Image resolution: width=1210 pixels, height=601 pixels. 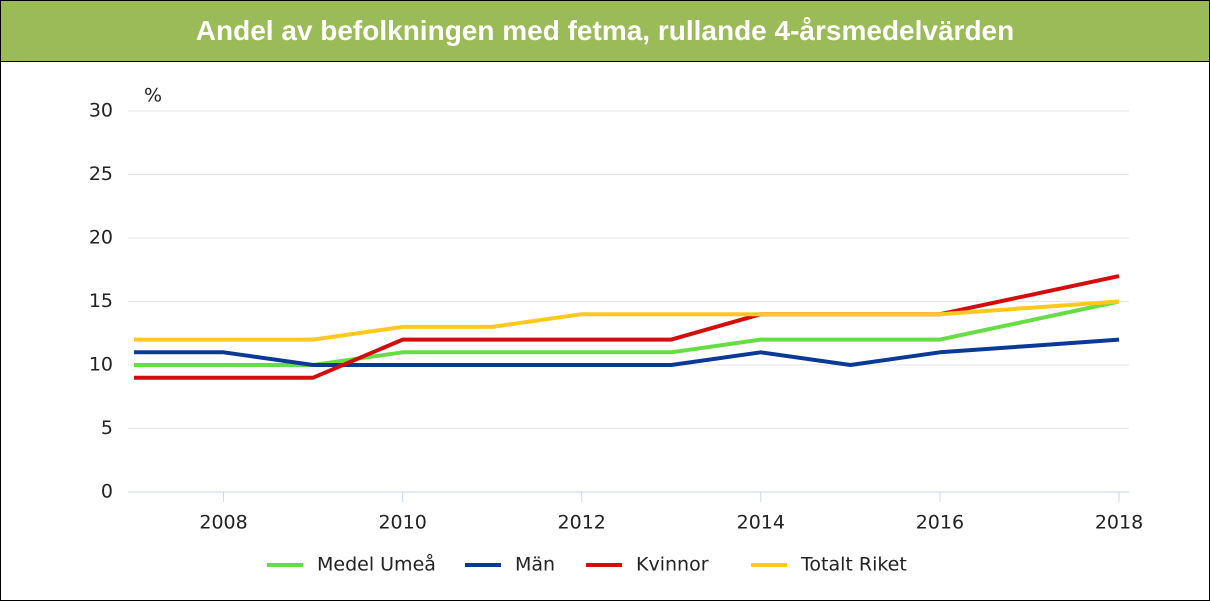 What do you see at coordinates (101, 365) in the screenshot?
I see `y-tick-label: 10` at bounding box center [101, 365].